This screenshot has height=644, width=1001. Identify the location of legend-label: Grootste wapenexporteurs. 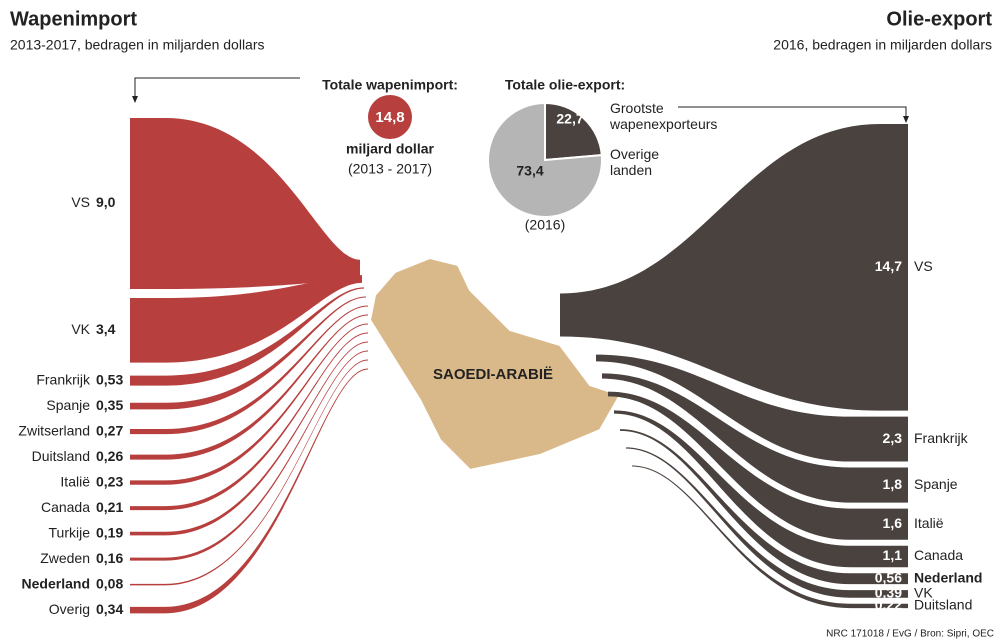
(664, 116).